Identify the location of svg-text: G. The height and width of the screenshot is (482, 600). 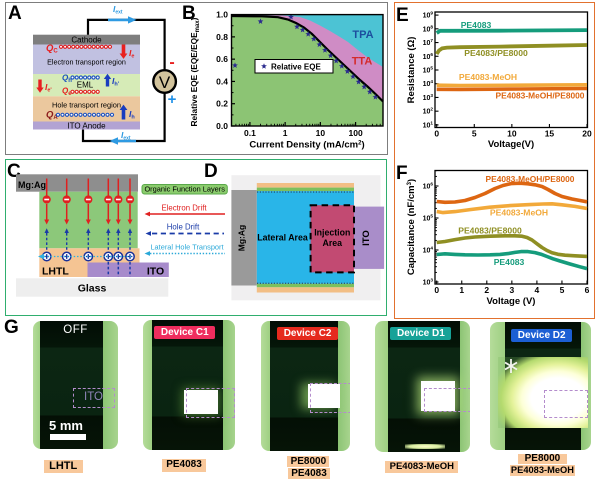
(11, 327).